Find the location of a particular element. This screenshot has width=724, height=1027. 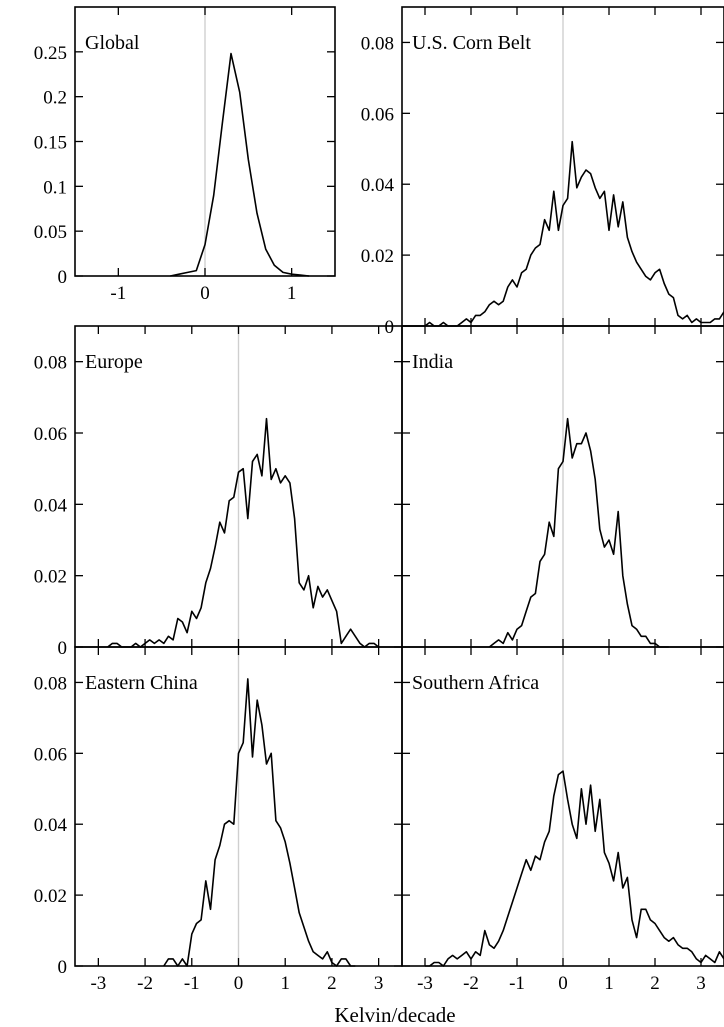

panel-title: Global is located at coordinates (112, 43).